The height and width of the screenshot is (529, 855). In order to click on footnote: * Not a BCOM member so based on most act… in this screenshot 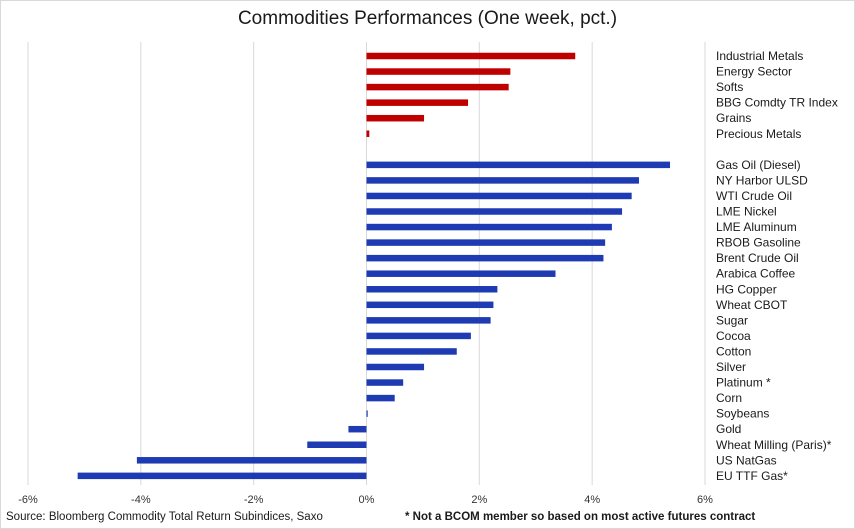, I will do `click(580, 517)`.